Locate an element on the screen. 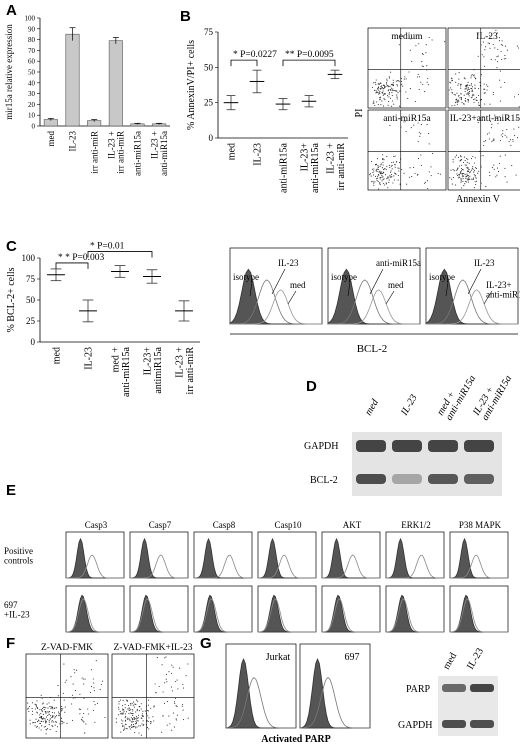  category-label: IL-23 + anti-miR15a is located at coordinates (159, 153).